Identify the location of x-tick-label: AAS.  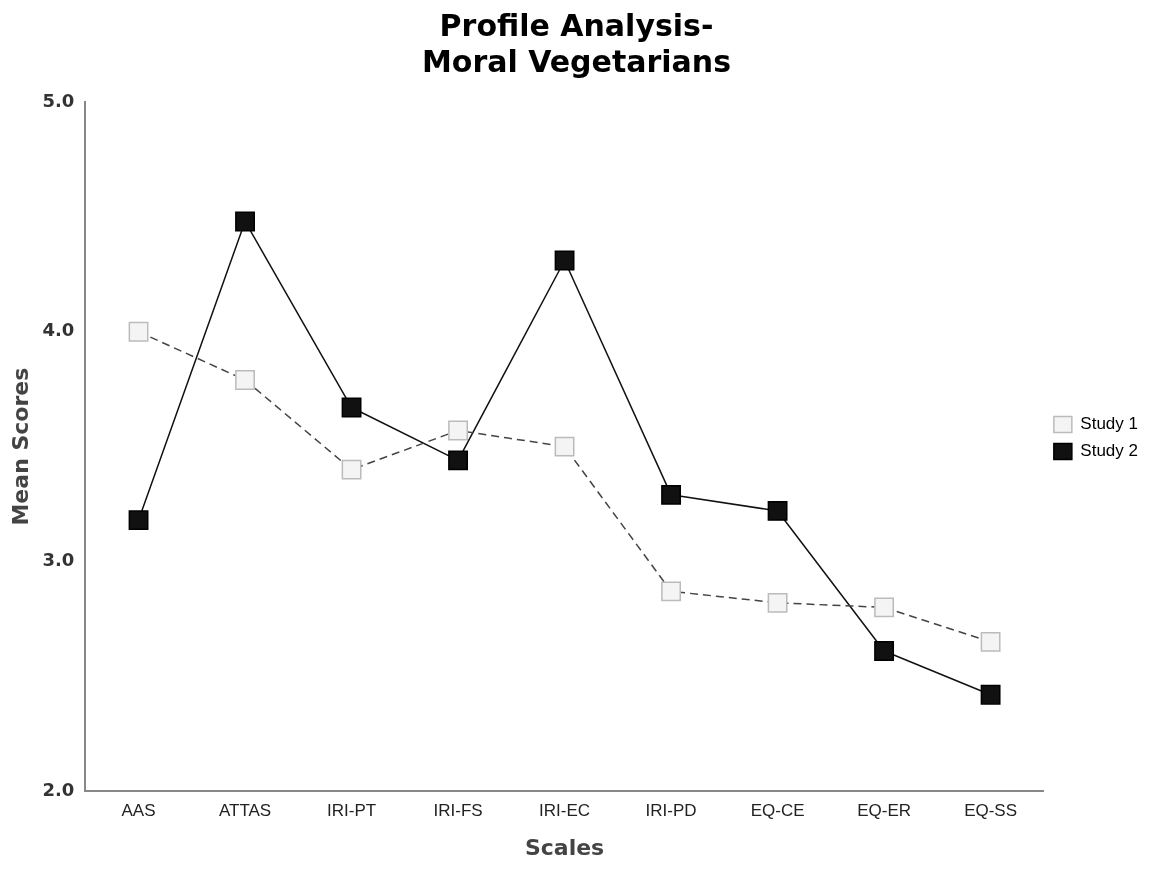
(138, 811).